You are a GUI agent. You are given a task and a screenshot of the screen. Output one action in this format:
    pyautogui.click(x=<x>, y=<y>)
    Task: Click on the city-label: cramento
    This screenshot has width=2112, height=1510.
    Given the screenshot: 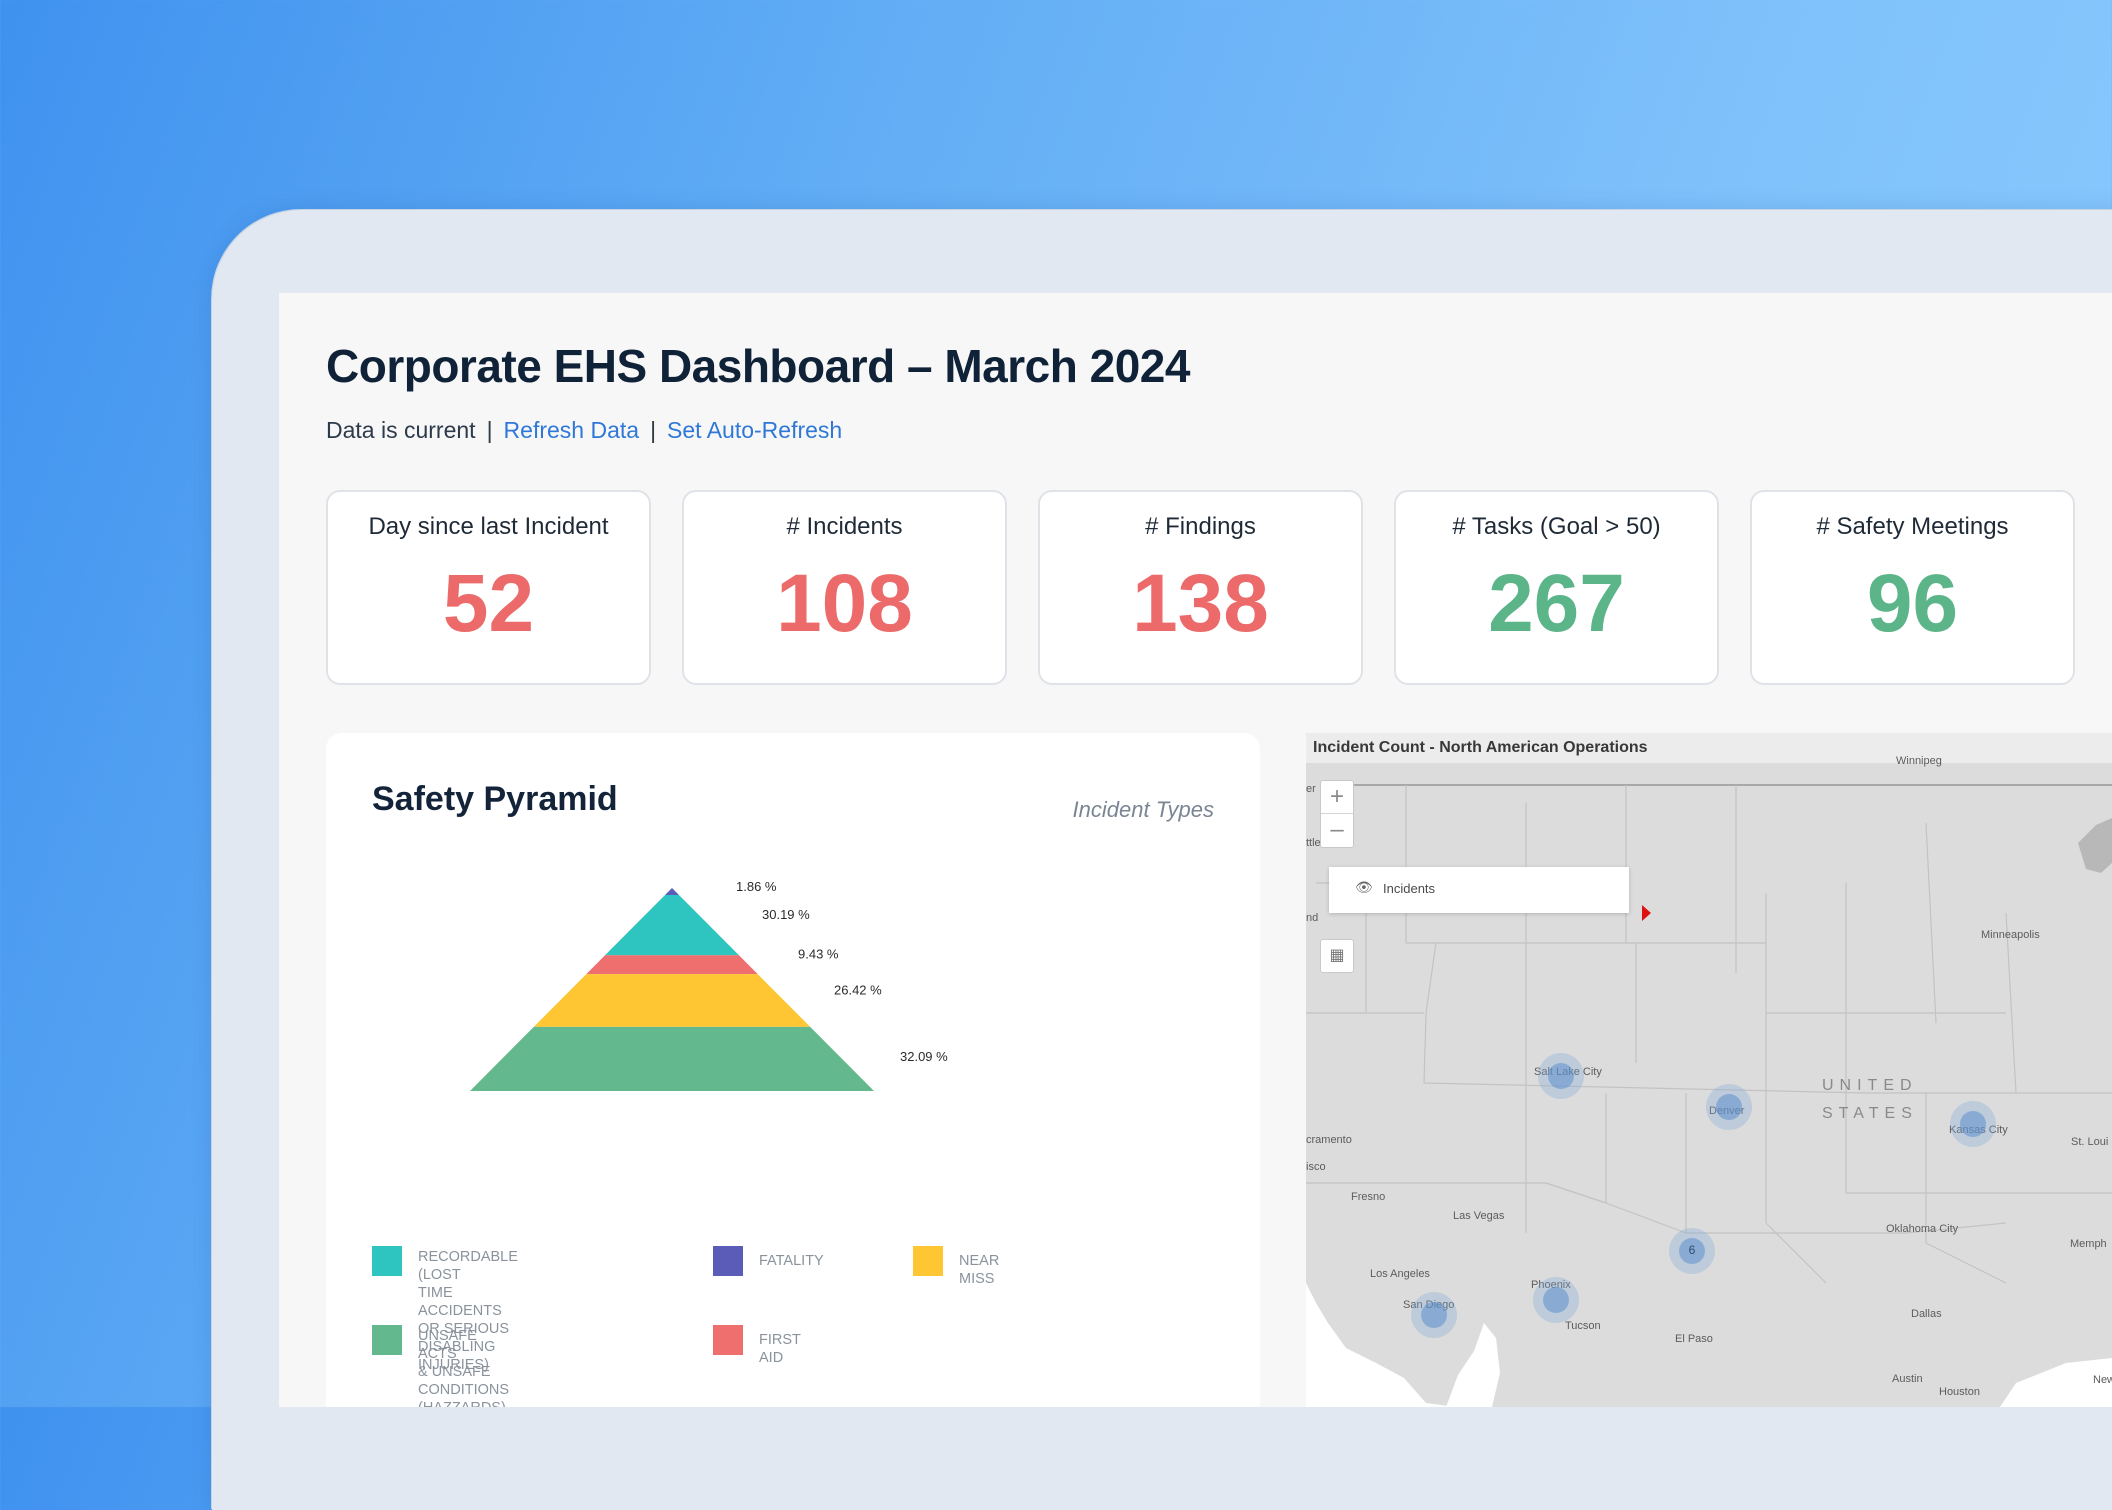 What is the action you would take?
    pyautogui.click(x=1329, y=1140)
    